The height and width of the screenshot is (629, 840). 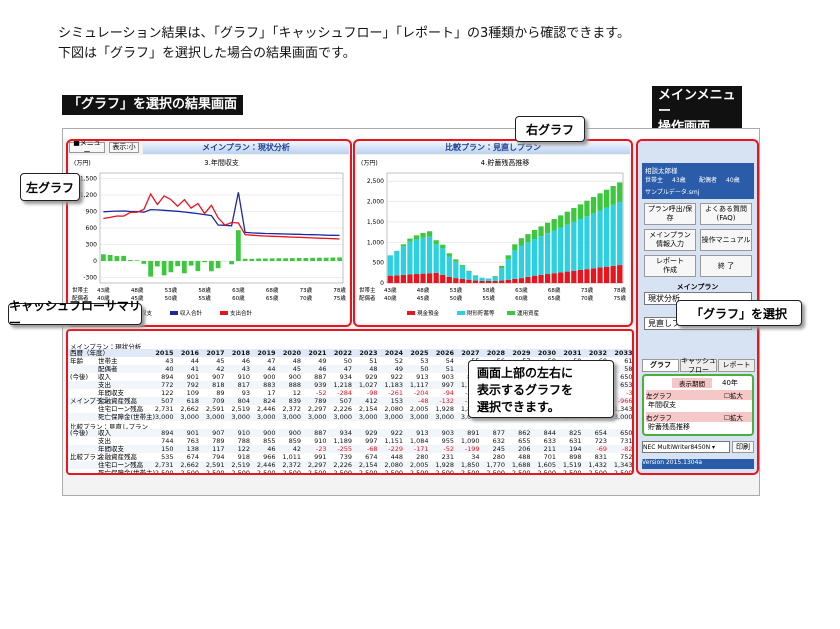 What do you see at coordinates (421, 449) in the screenshot?
I see `table-cell: -171` at bounding box center [421, 449].